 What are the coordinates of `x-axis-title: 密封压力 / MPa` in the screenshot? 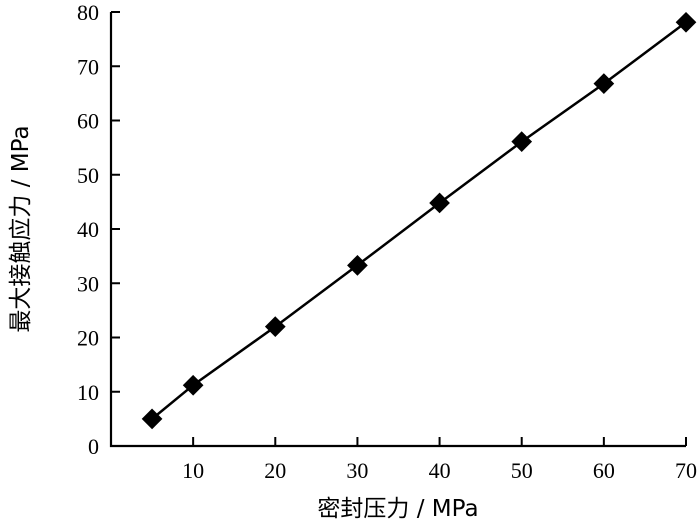 It's located at (397, 509).